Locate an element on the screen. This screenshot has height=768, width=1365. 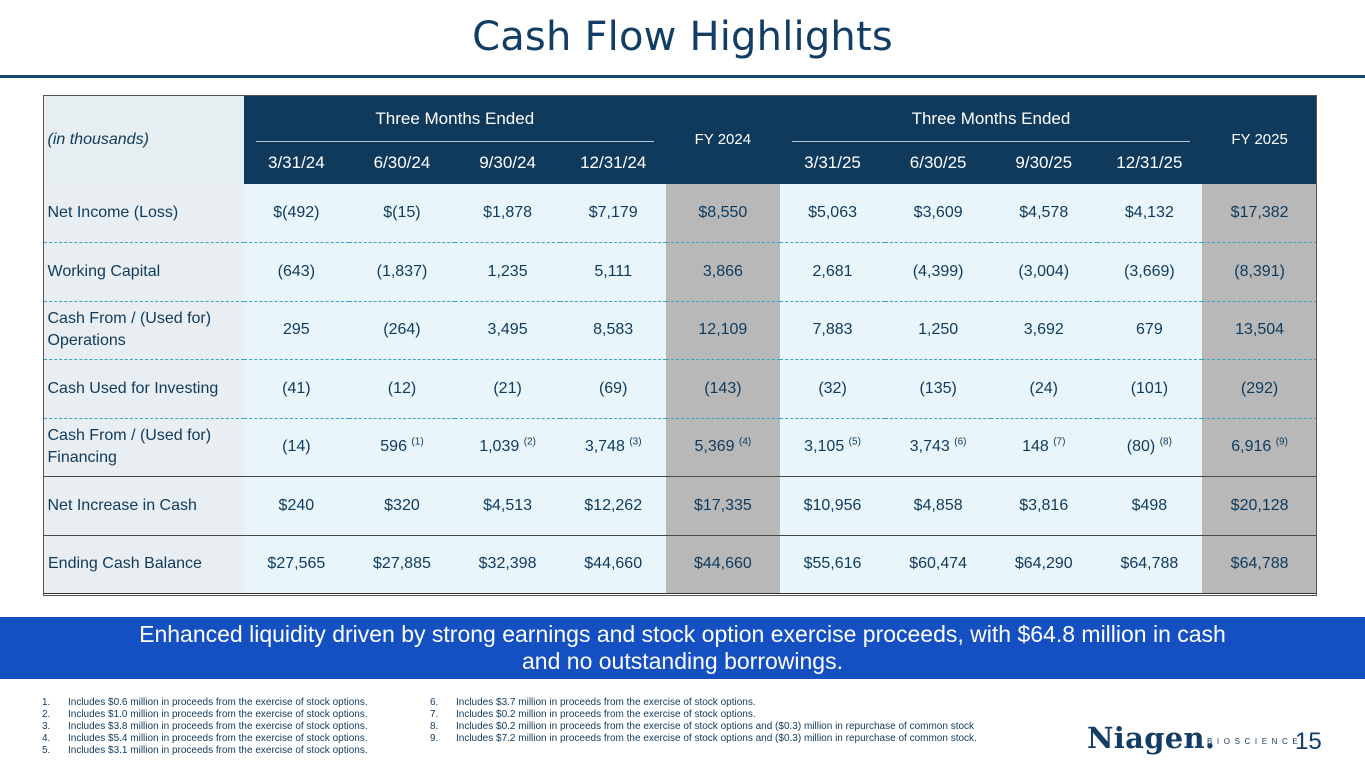
row-label: Ending Cash Balance is located at coordinates (143, 564).